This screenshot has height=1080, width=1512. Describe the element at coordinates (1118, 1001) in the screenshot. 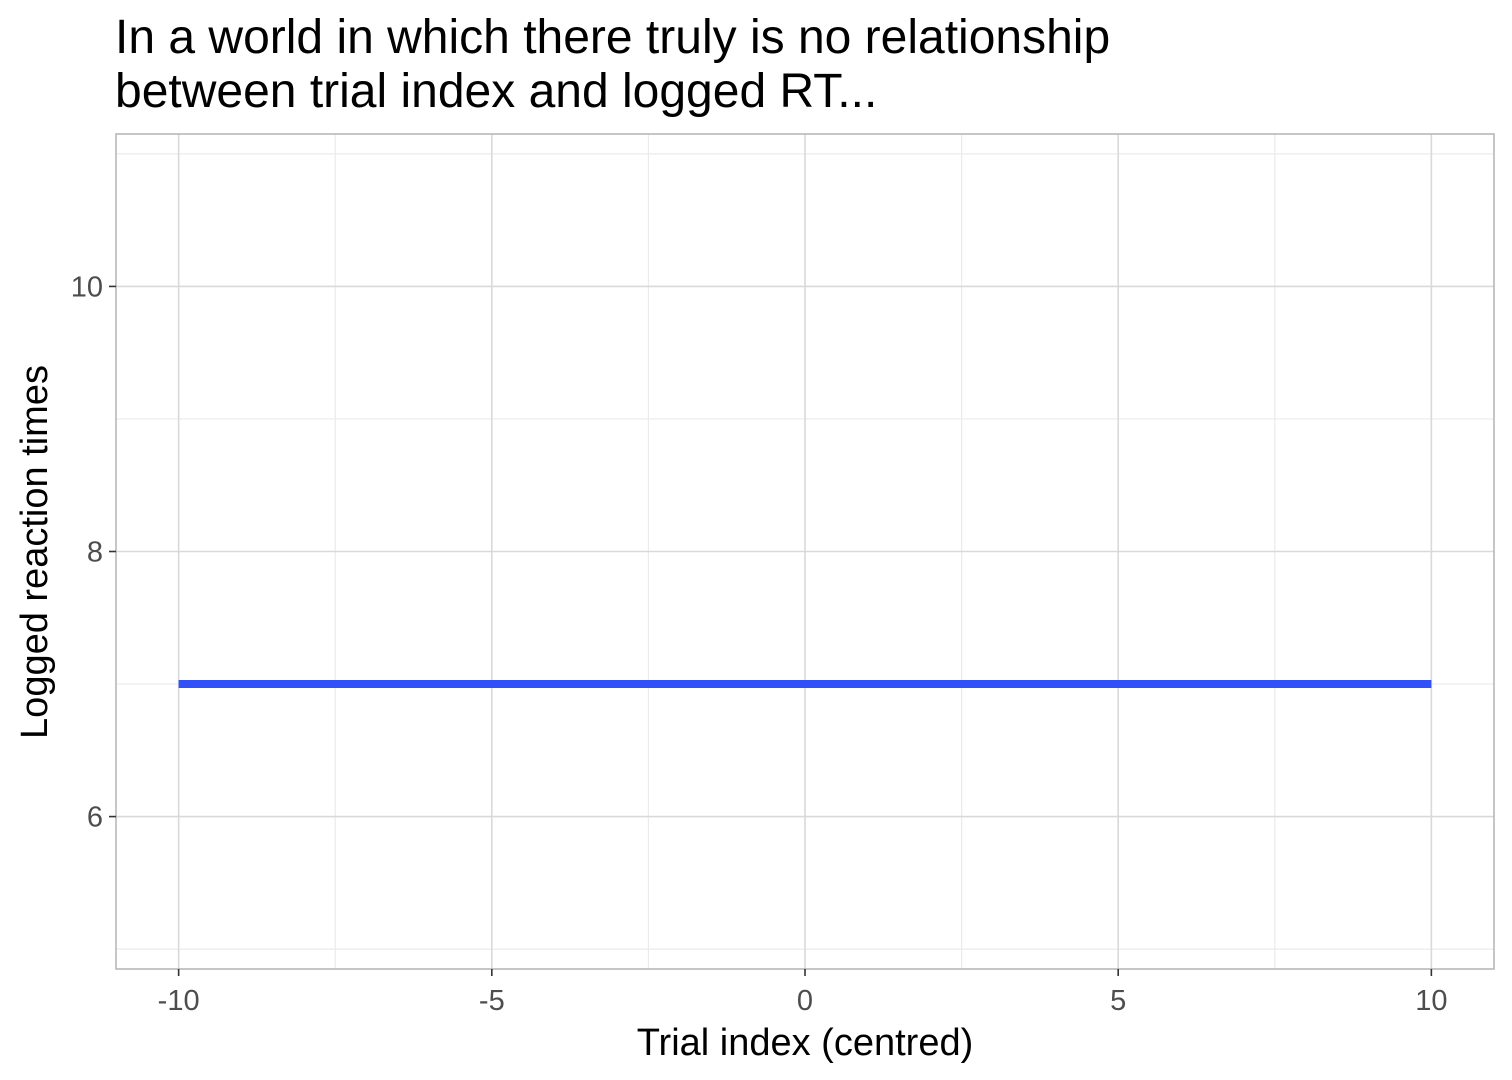

I see `x-tick-label: 5` at that location.